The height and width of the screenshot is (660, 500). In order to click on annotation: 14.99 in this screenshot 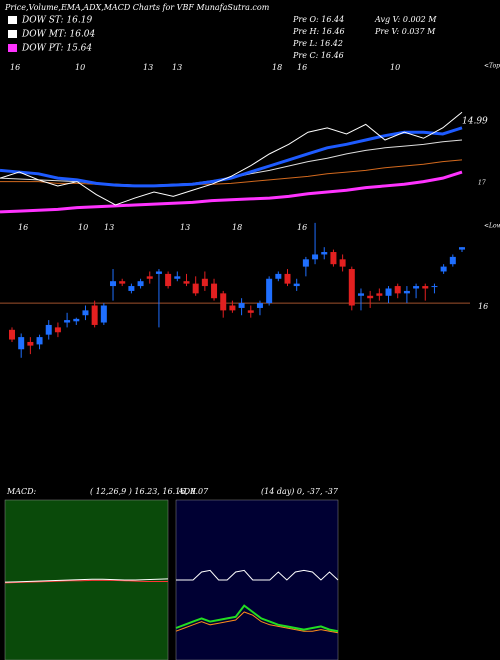, I will do `click(475, 122)`.